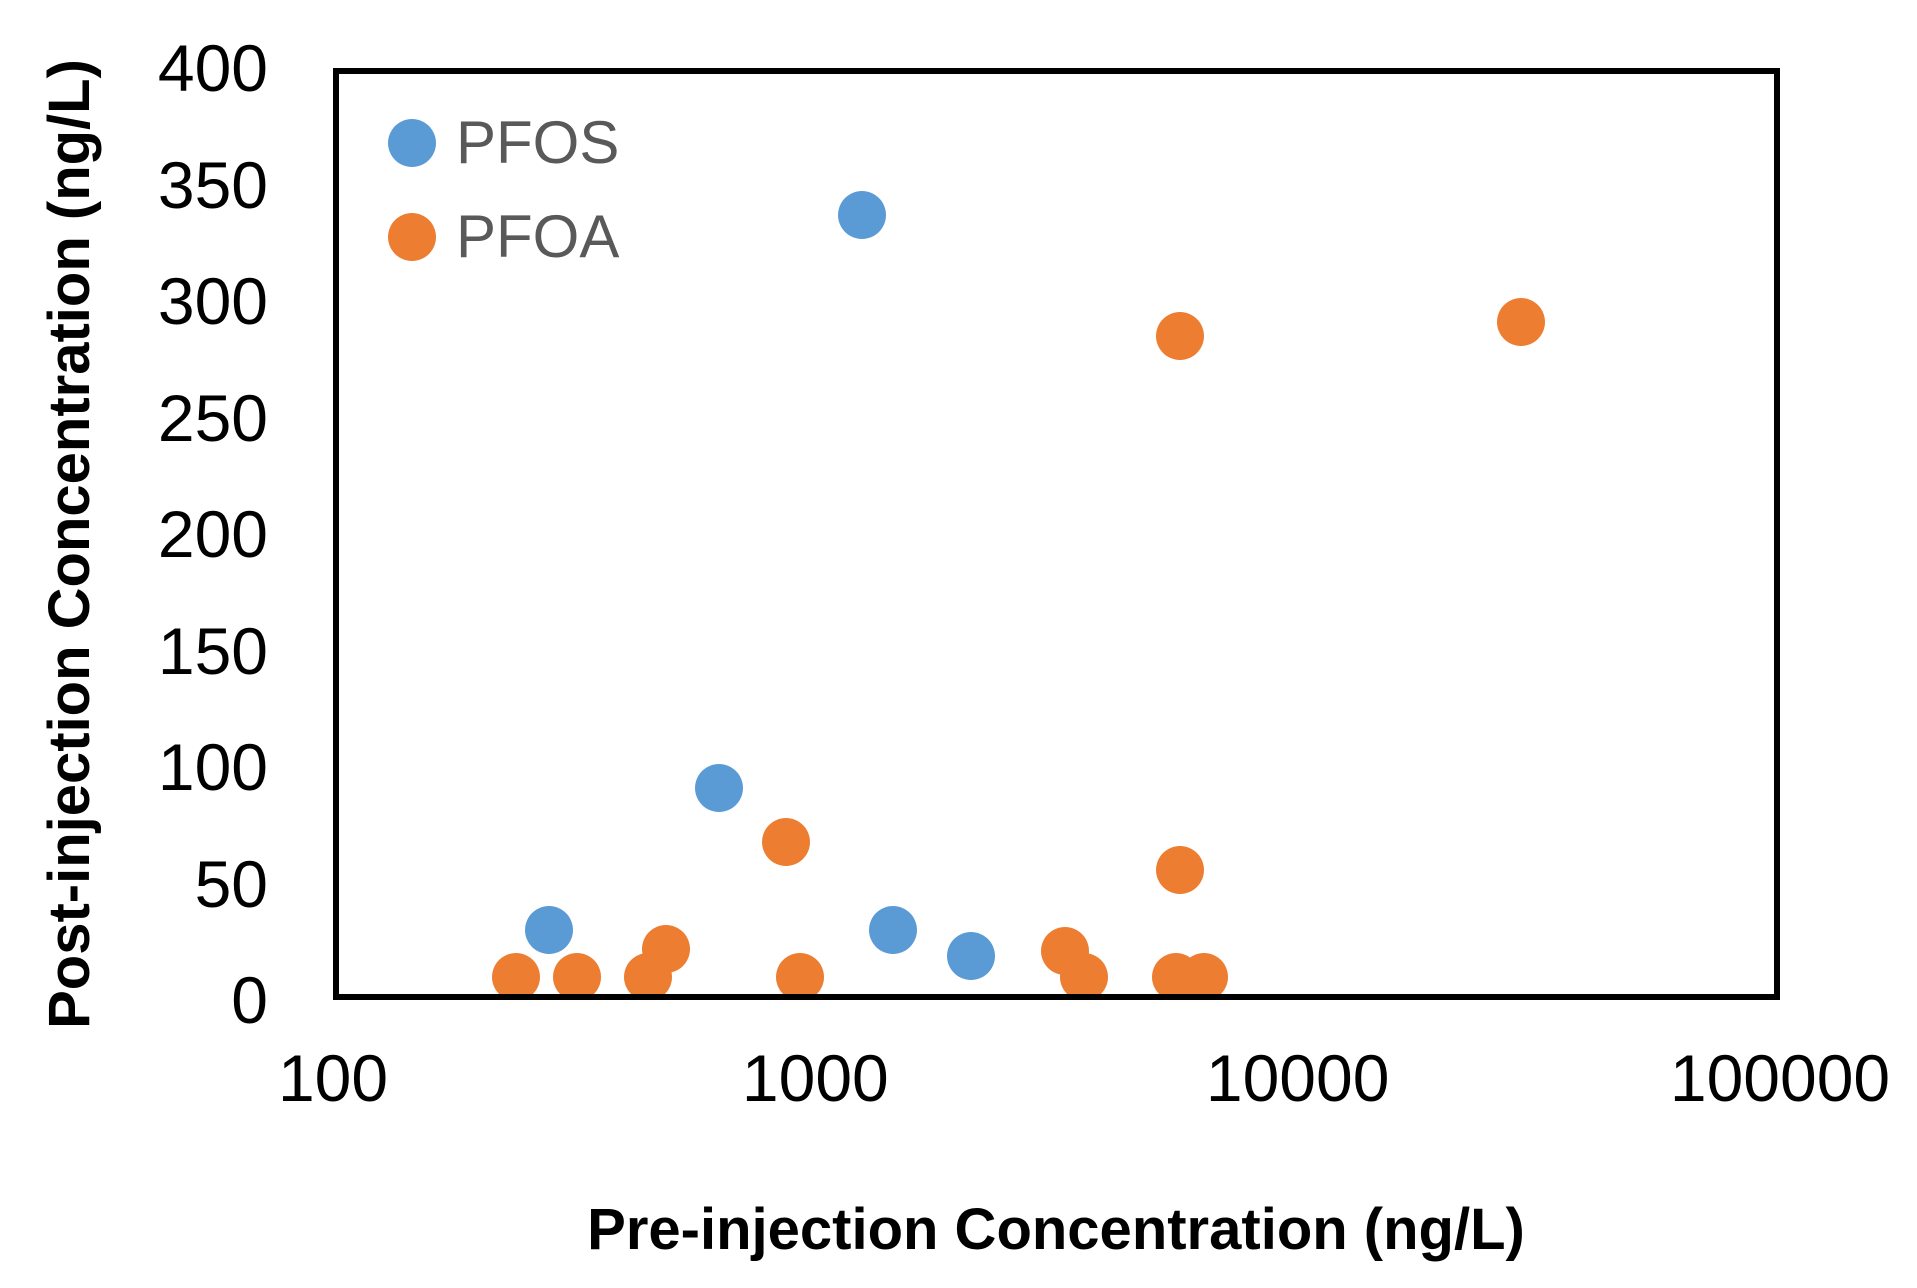 Image resolution: width=1917 pixels, height=1288 pixels. I want to click on x-axis-title: Pre-injection Concentration (ng/L), so click(1056, 1229).